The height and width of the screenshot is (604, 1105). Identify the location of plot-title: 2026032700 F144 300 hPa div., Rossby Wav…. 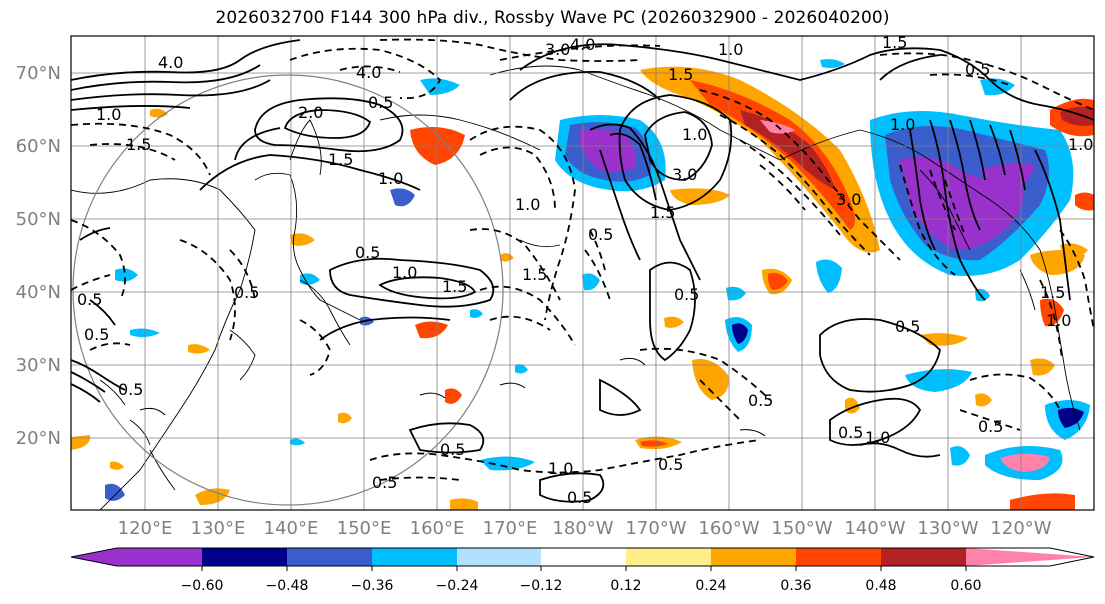
(552, 18).